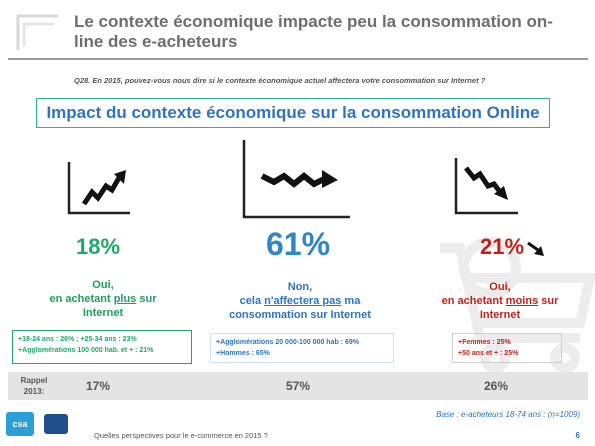 Image resolution: width=595 pixels, height=446 pixels. I want to click on cart-watermark-icon, so click(517, 305).